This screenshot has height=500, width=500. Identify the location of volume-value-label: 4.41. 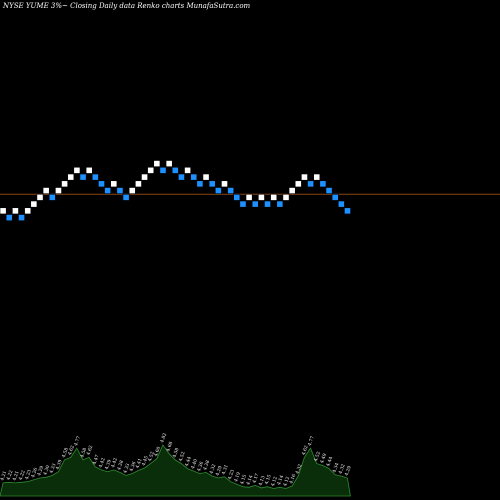
(139, 464).